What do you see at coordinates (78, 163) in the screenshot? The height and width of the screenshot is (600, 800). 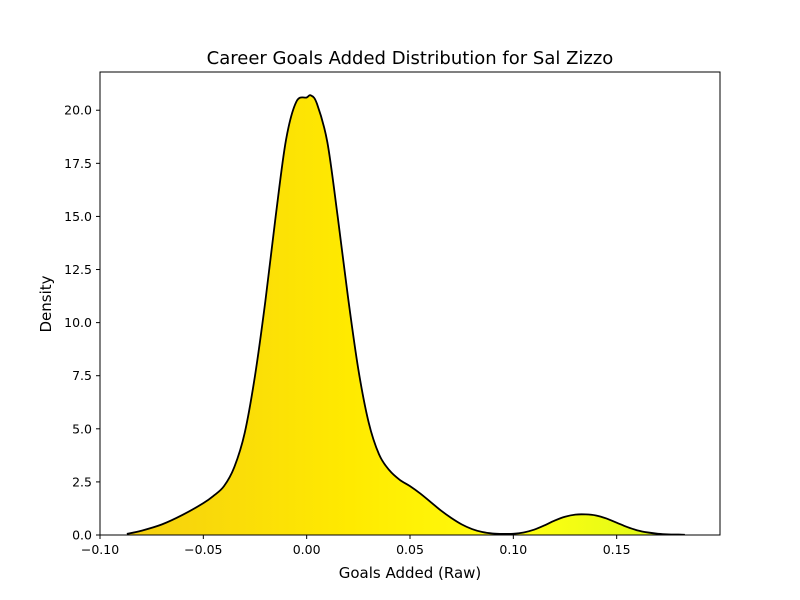 I see `y-tick-label: 17.5` at bounding box center [78, 163].